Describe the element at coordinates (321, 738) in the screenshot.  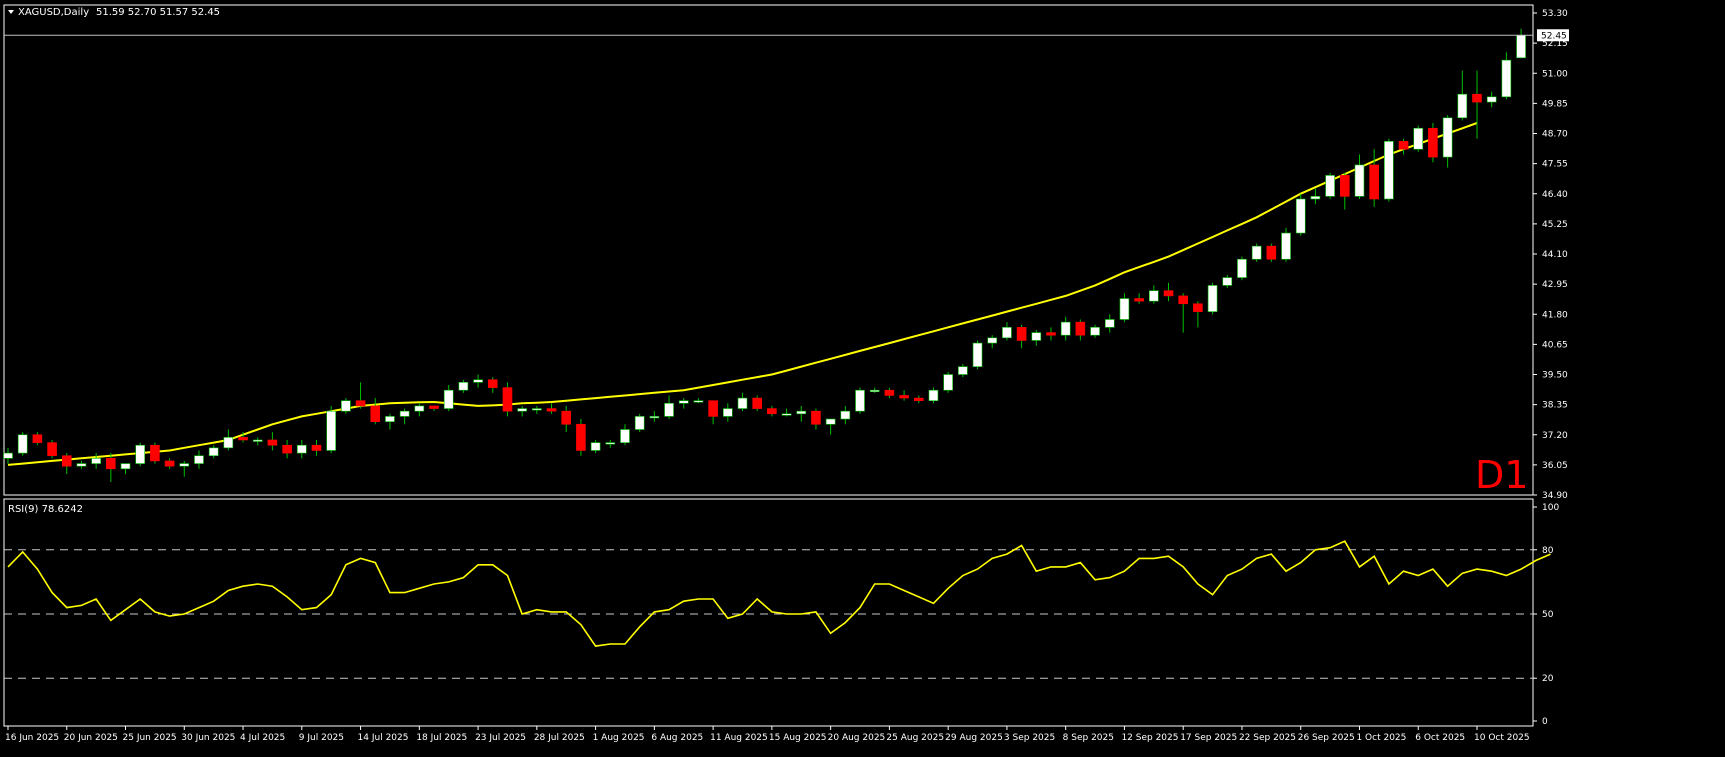
I see `time-tick-label: 9 Jul 2025` at that location.